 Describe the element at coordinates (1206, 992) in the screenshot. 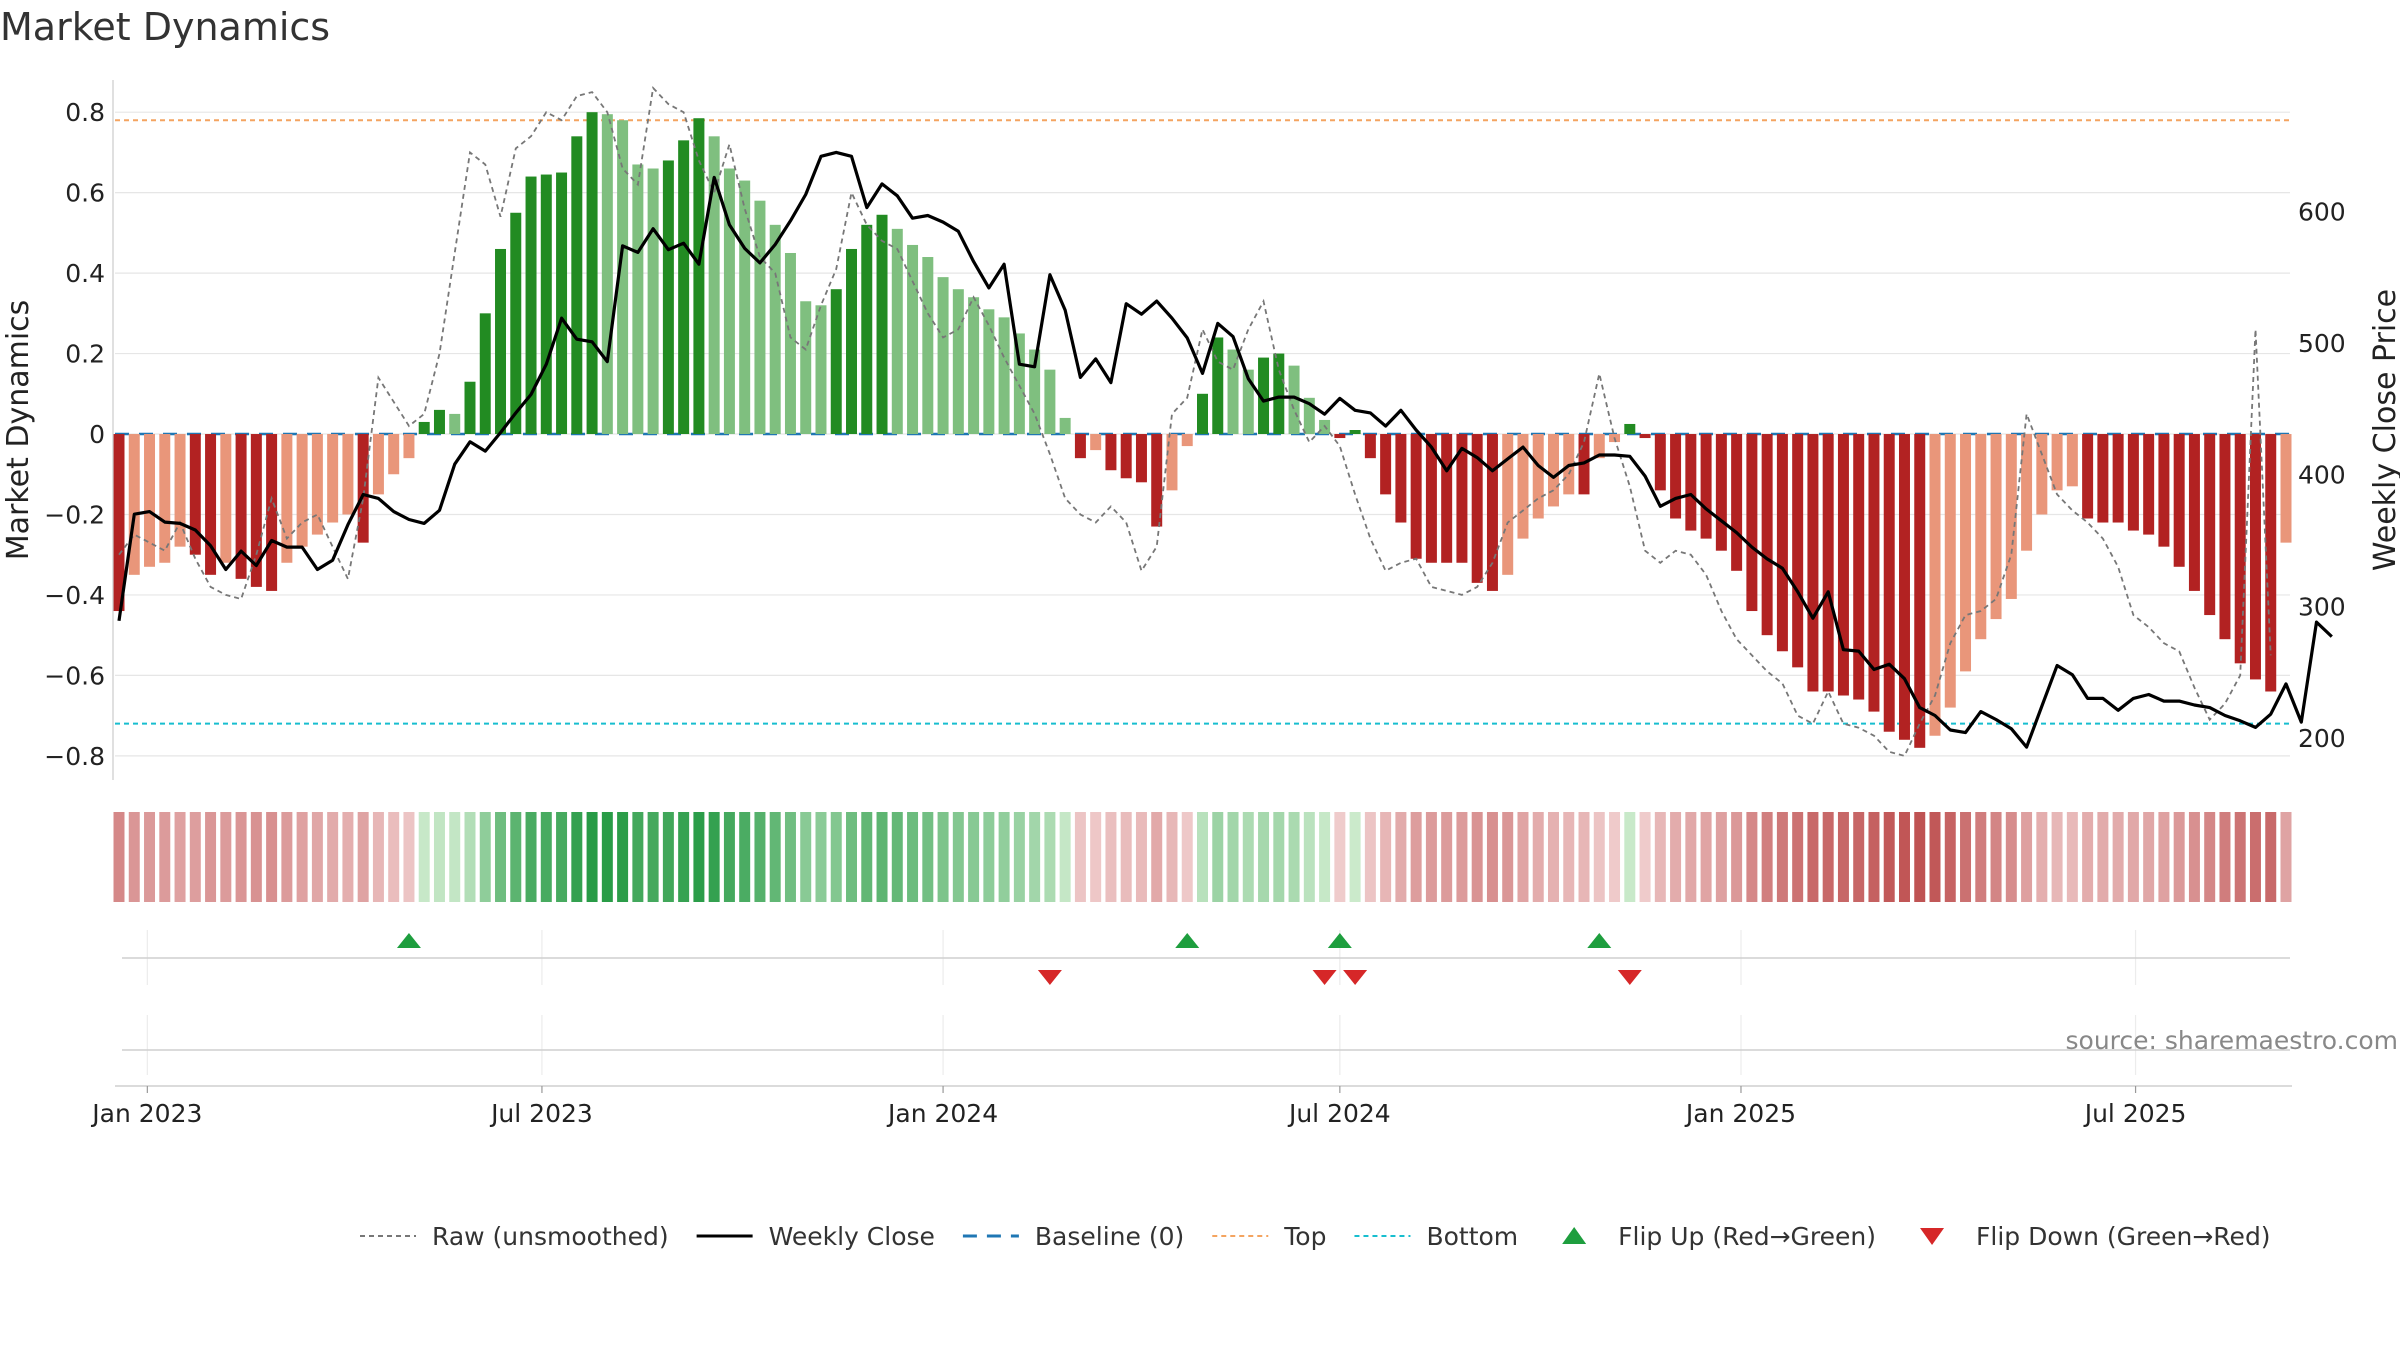

I see `flip-markers-panel` at that location.